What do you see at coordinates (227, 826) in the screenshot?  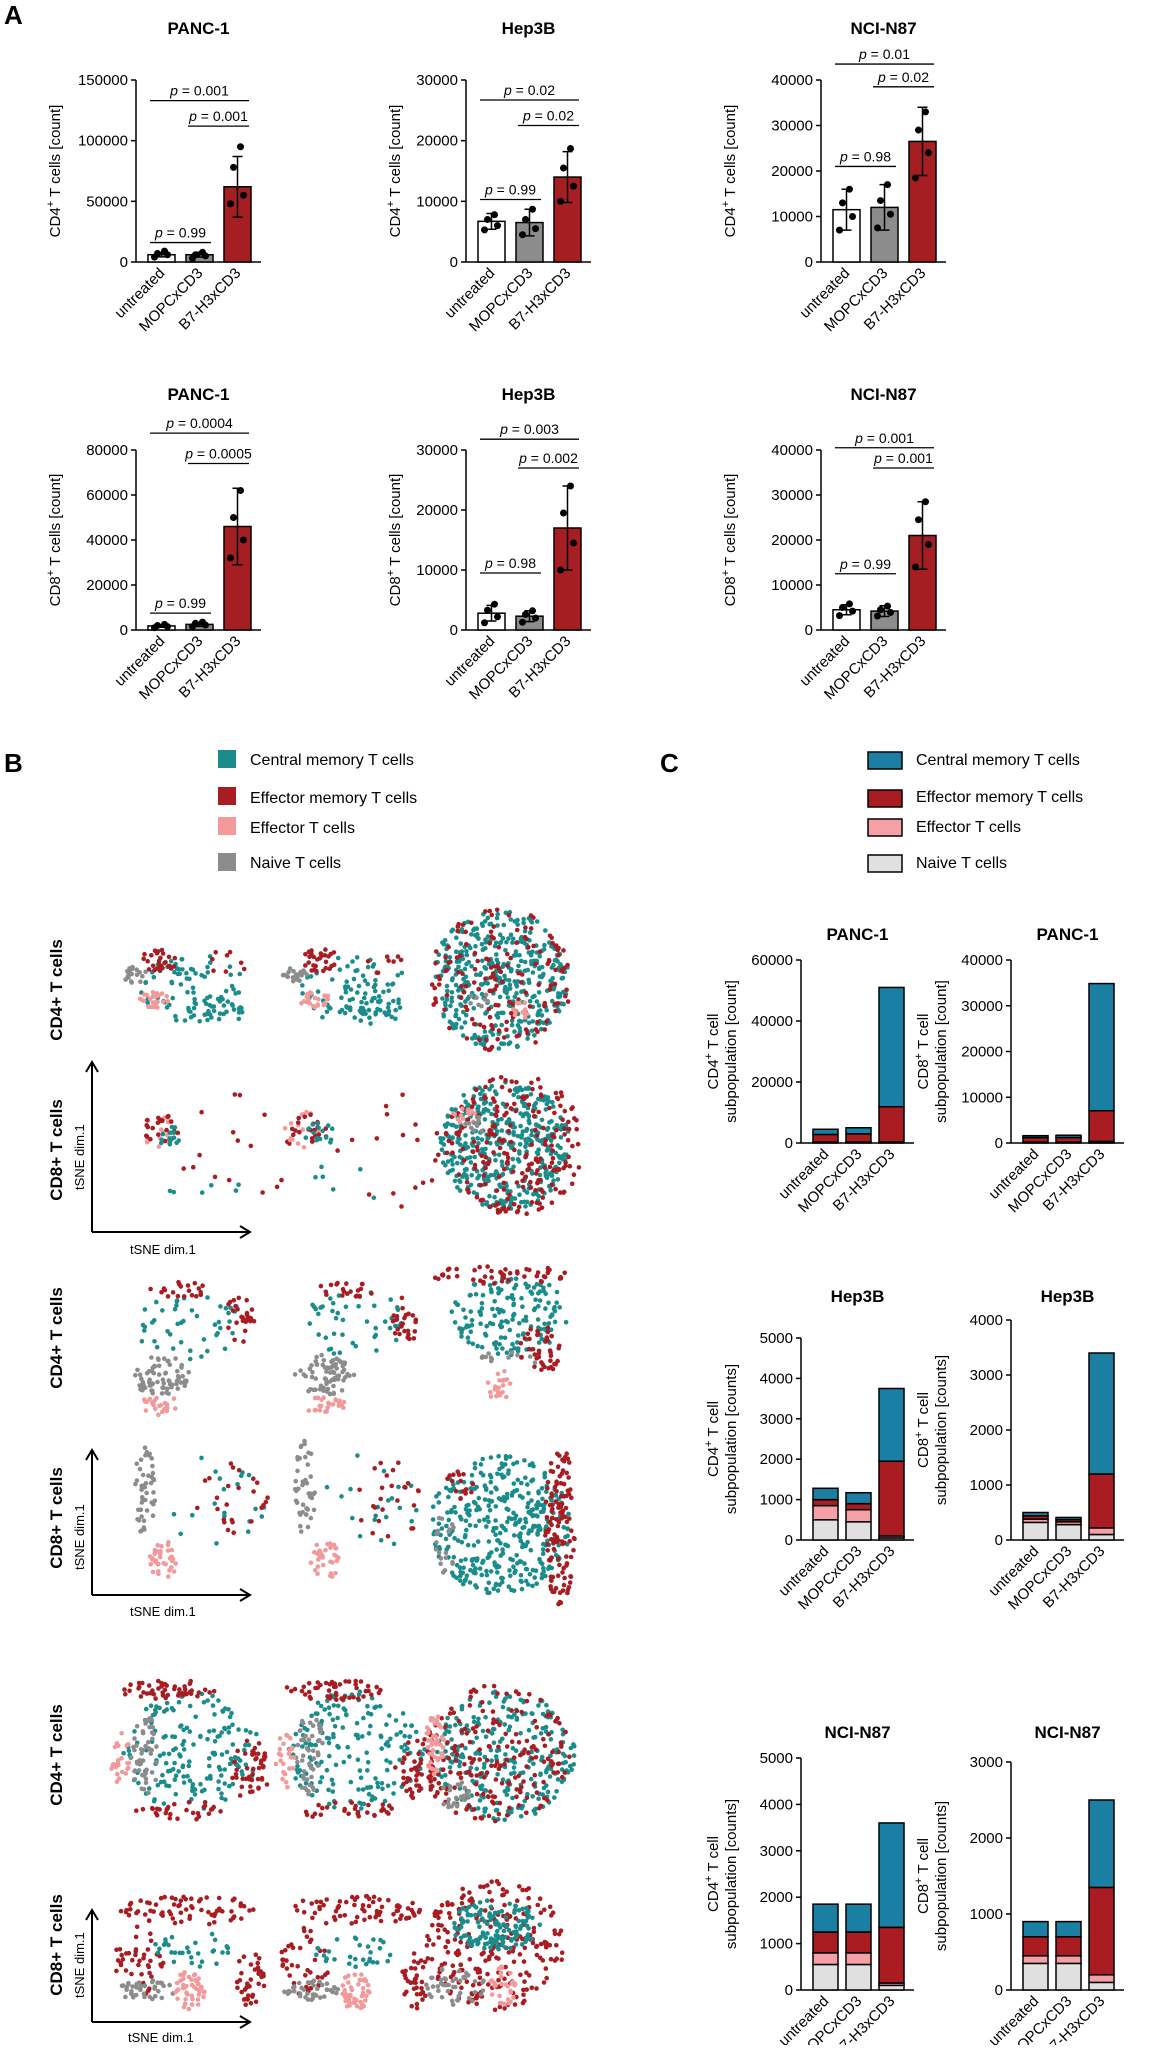 I see `legend-b-swatch-effector` at bounding box center [227, 826].